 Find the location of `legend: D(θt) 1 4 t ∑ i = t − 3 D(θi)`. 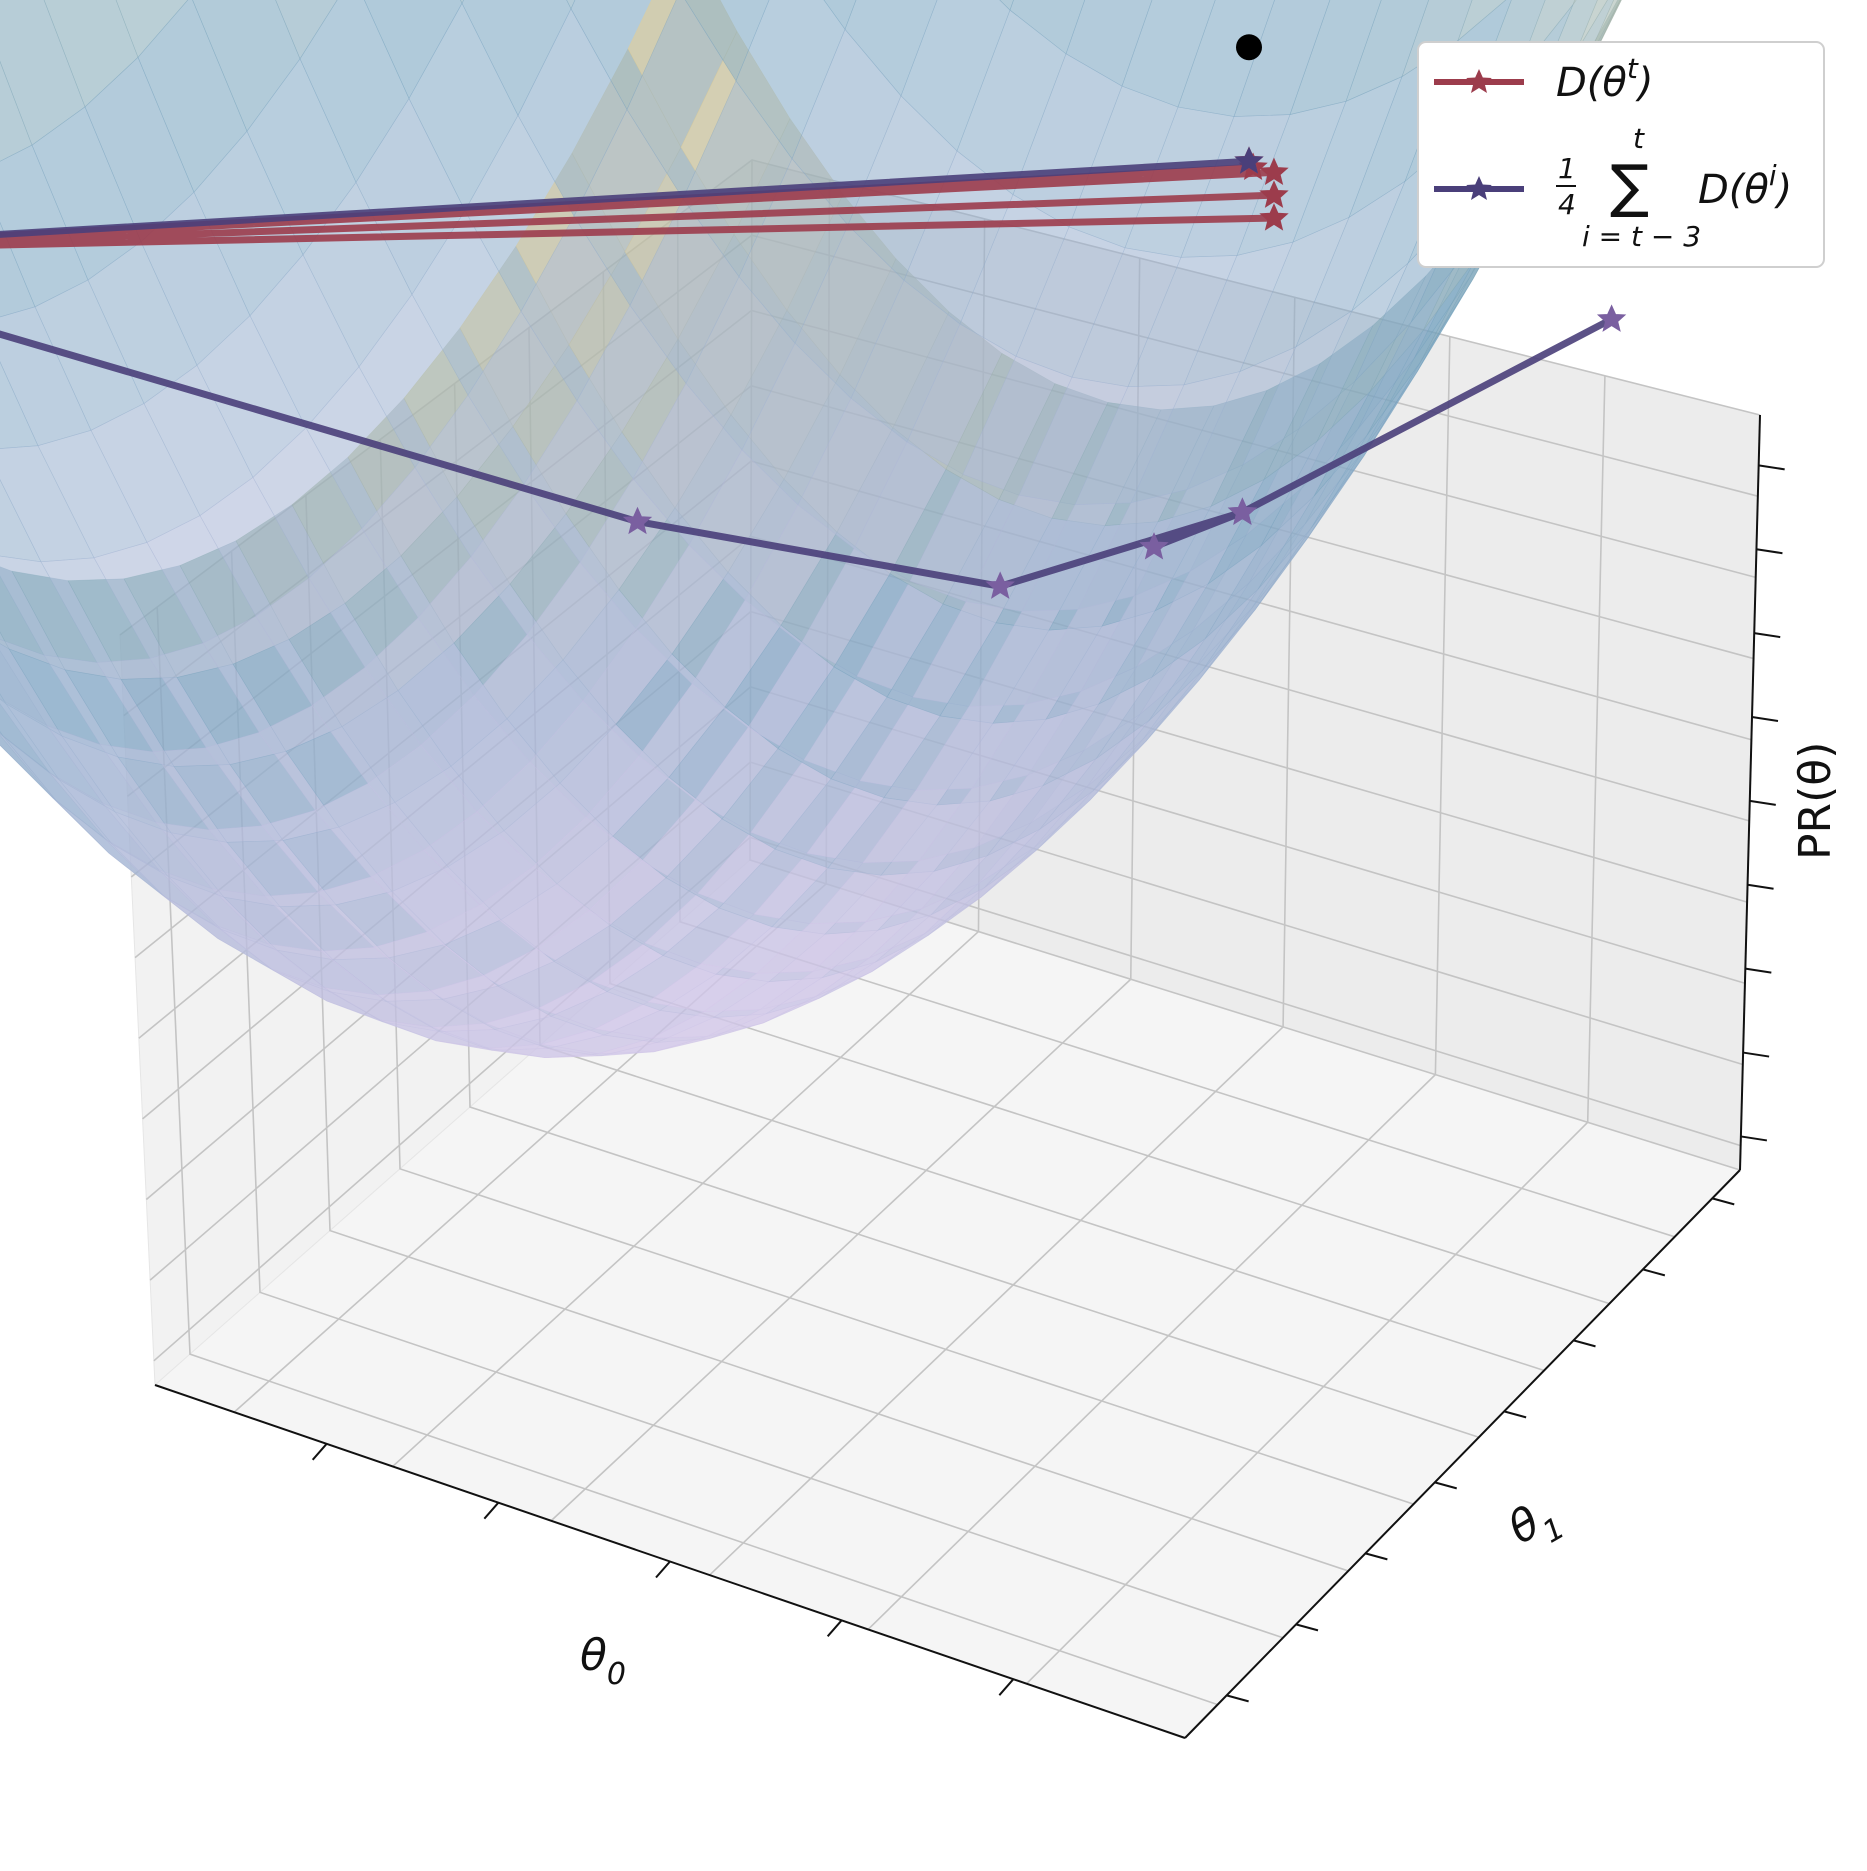

legend: D(θt) 1 4 t ∑ i = t − 3 D(θi) is located at coordinates (1621, 154).